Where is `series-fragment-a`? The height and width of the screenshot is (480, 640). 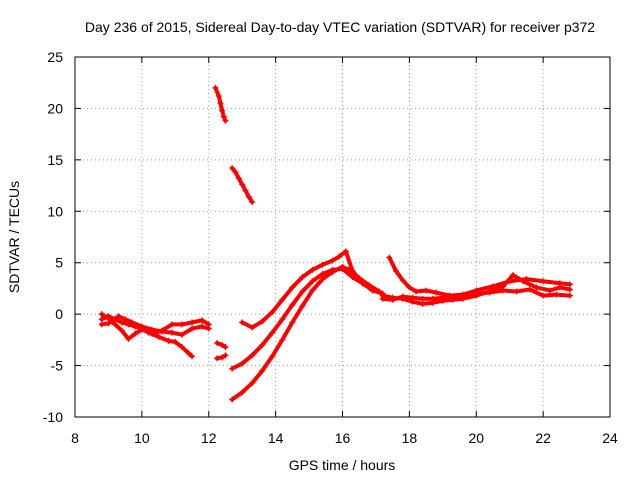
series-fragment-a is located at coordinates (220, 104).